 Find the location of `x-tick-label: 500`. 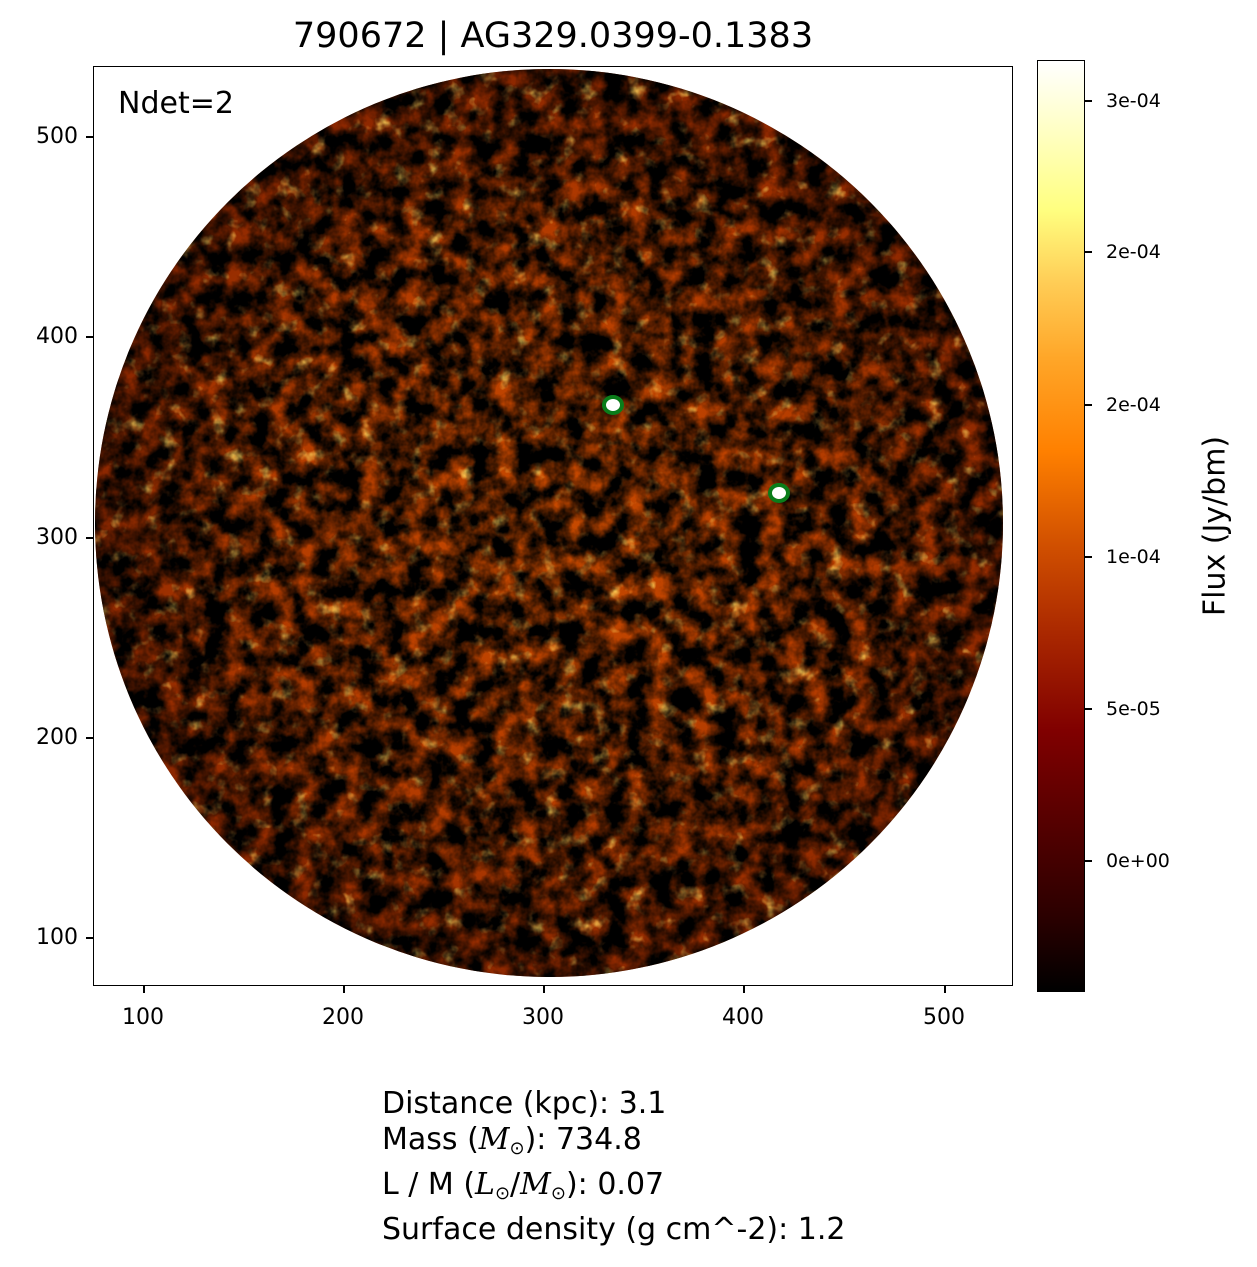

x-tick-label: 500 is located at coordinates (944, 1017).